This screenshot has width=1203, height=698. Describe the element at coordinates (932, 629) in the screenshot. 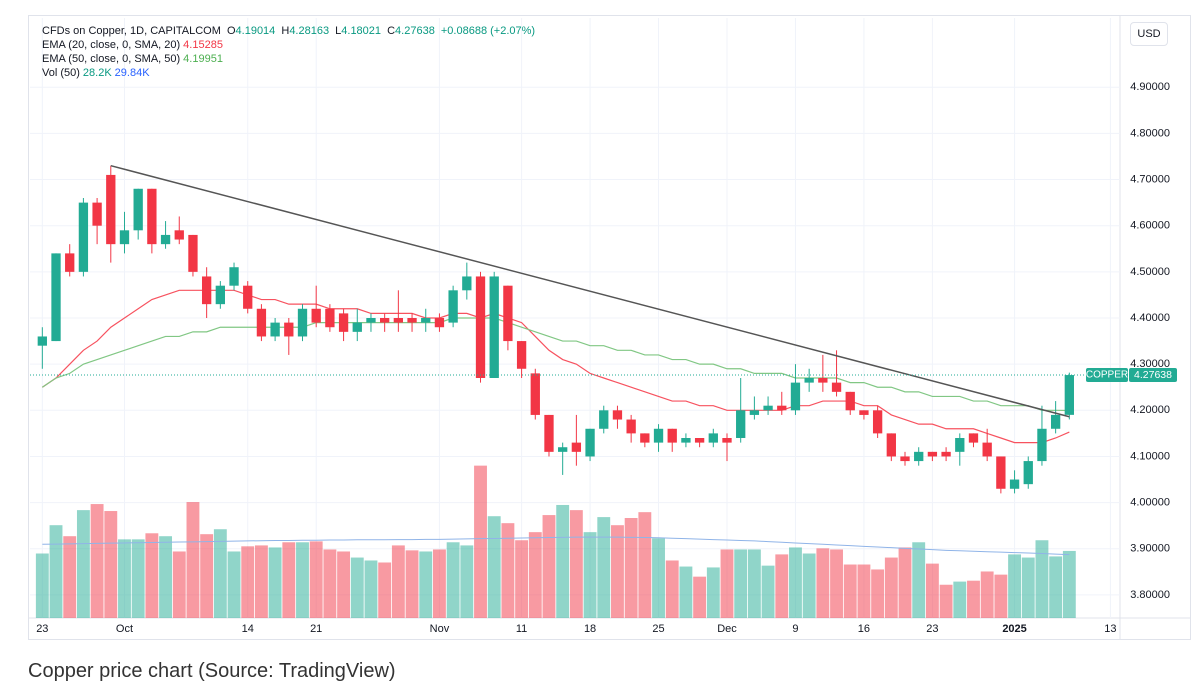

I see `x-tick-label: 23` at that location.